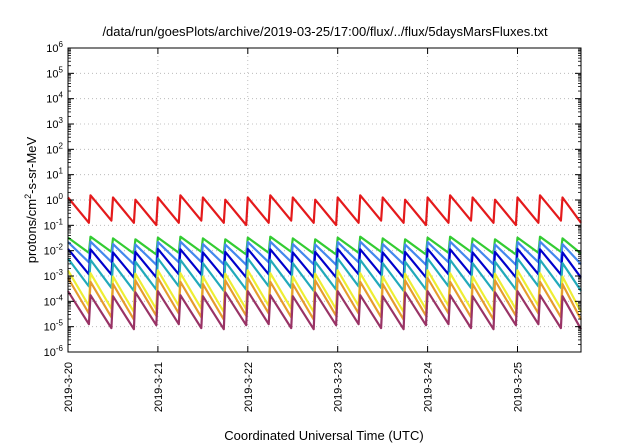 This screenshot has width=640, height=448. What do you see at coordinates (159, 387) in the screenshot?
I see `x-tick-label: 2019-3-21` at bounding box center [159, 387].